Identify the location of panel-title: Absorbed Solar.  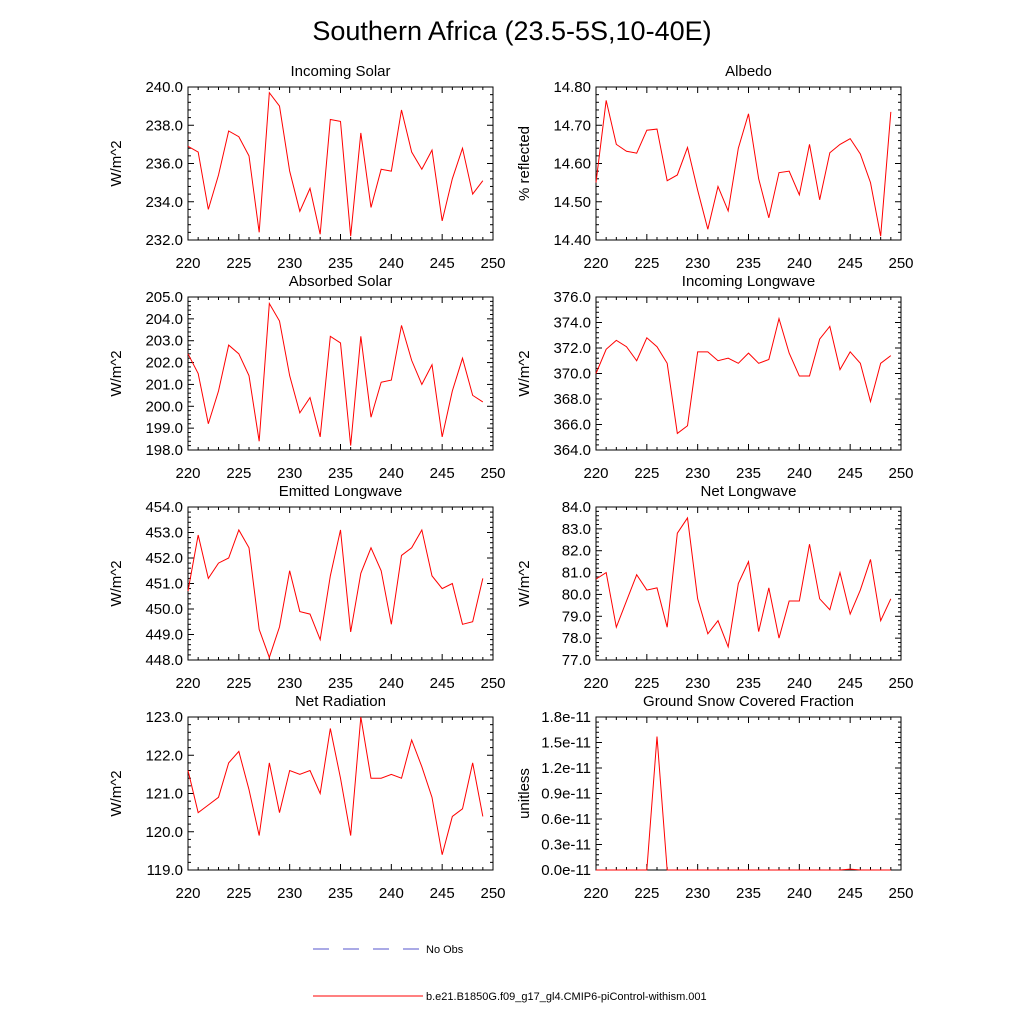
(340, 281).